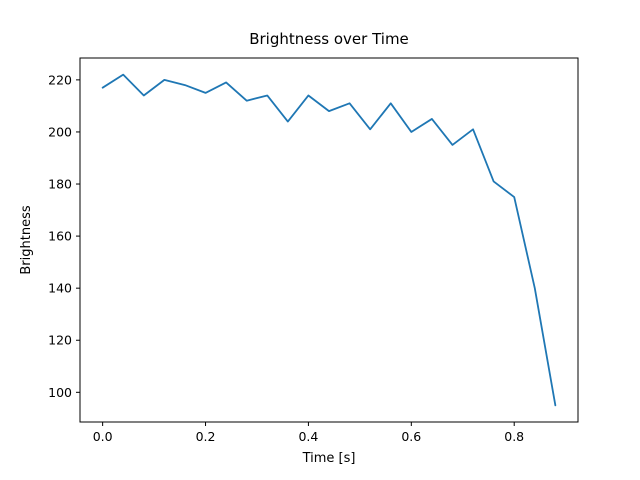 The width and height of the screenshot is (640, 480). Describe the element at coordinates (60, 340) in the screenshot. I see `y-tick-label: 120` at that location.